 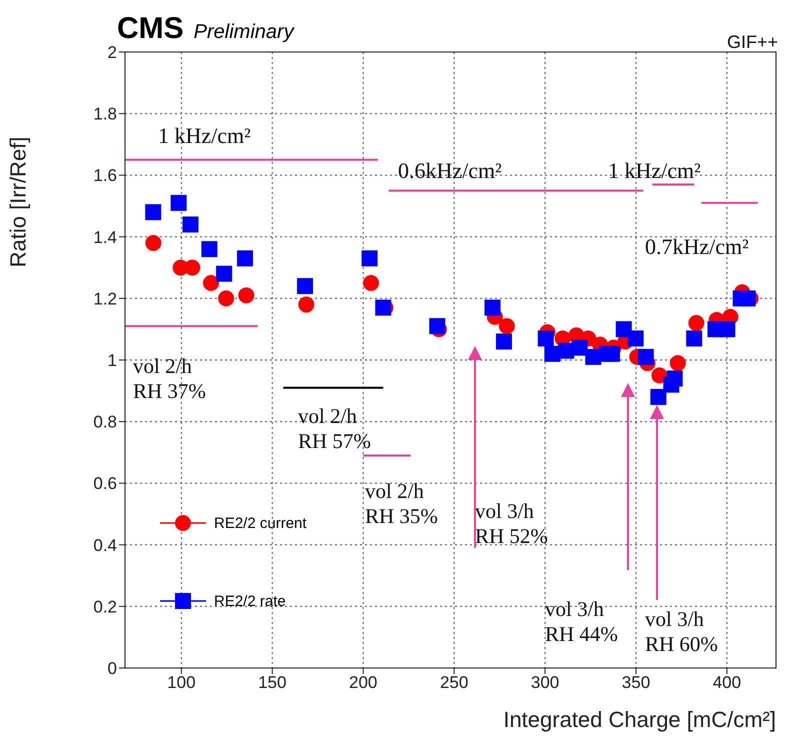 What do you see at coordinates (169, 379) in the screenshot?
I see `annotation: vol 2/h RH 37%` at bounding box center [169, 379].